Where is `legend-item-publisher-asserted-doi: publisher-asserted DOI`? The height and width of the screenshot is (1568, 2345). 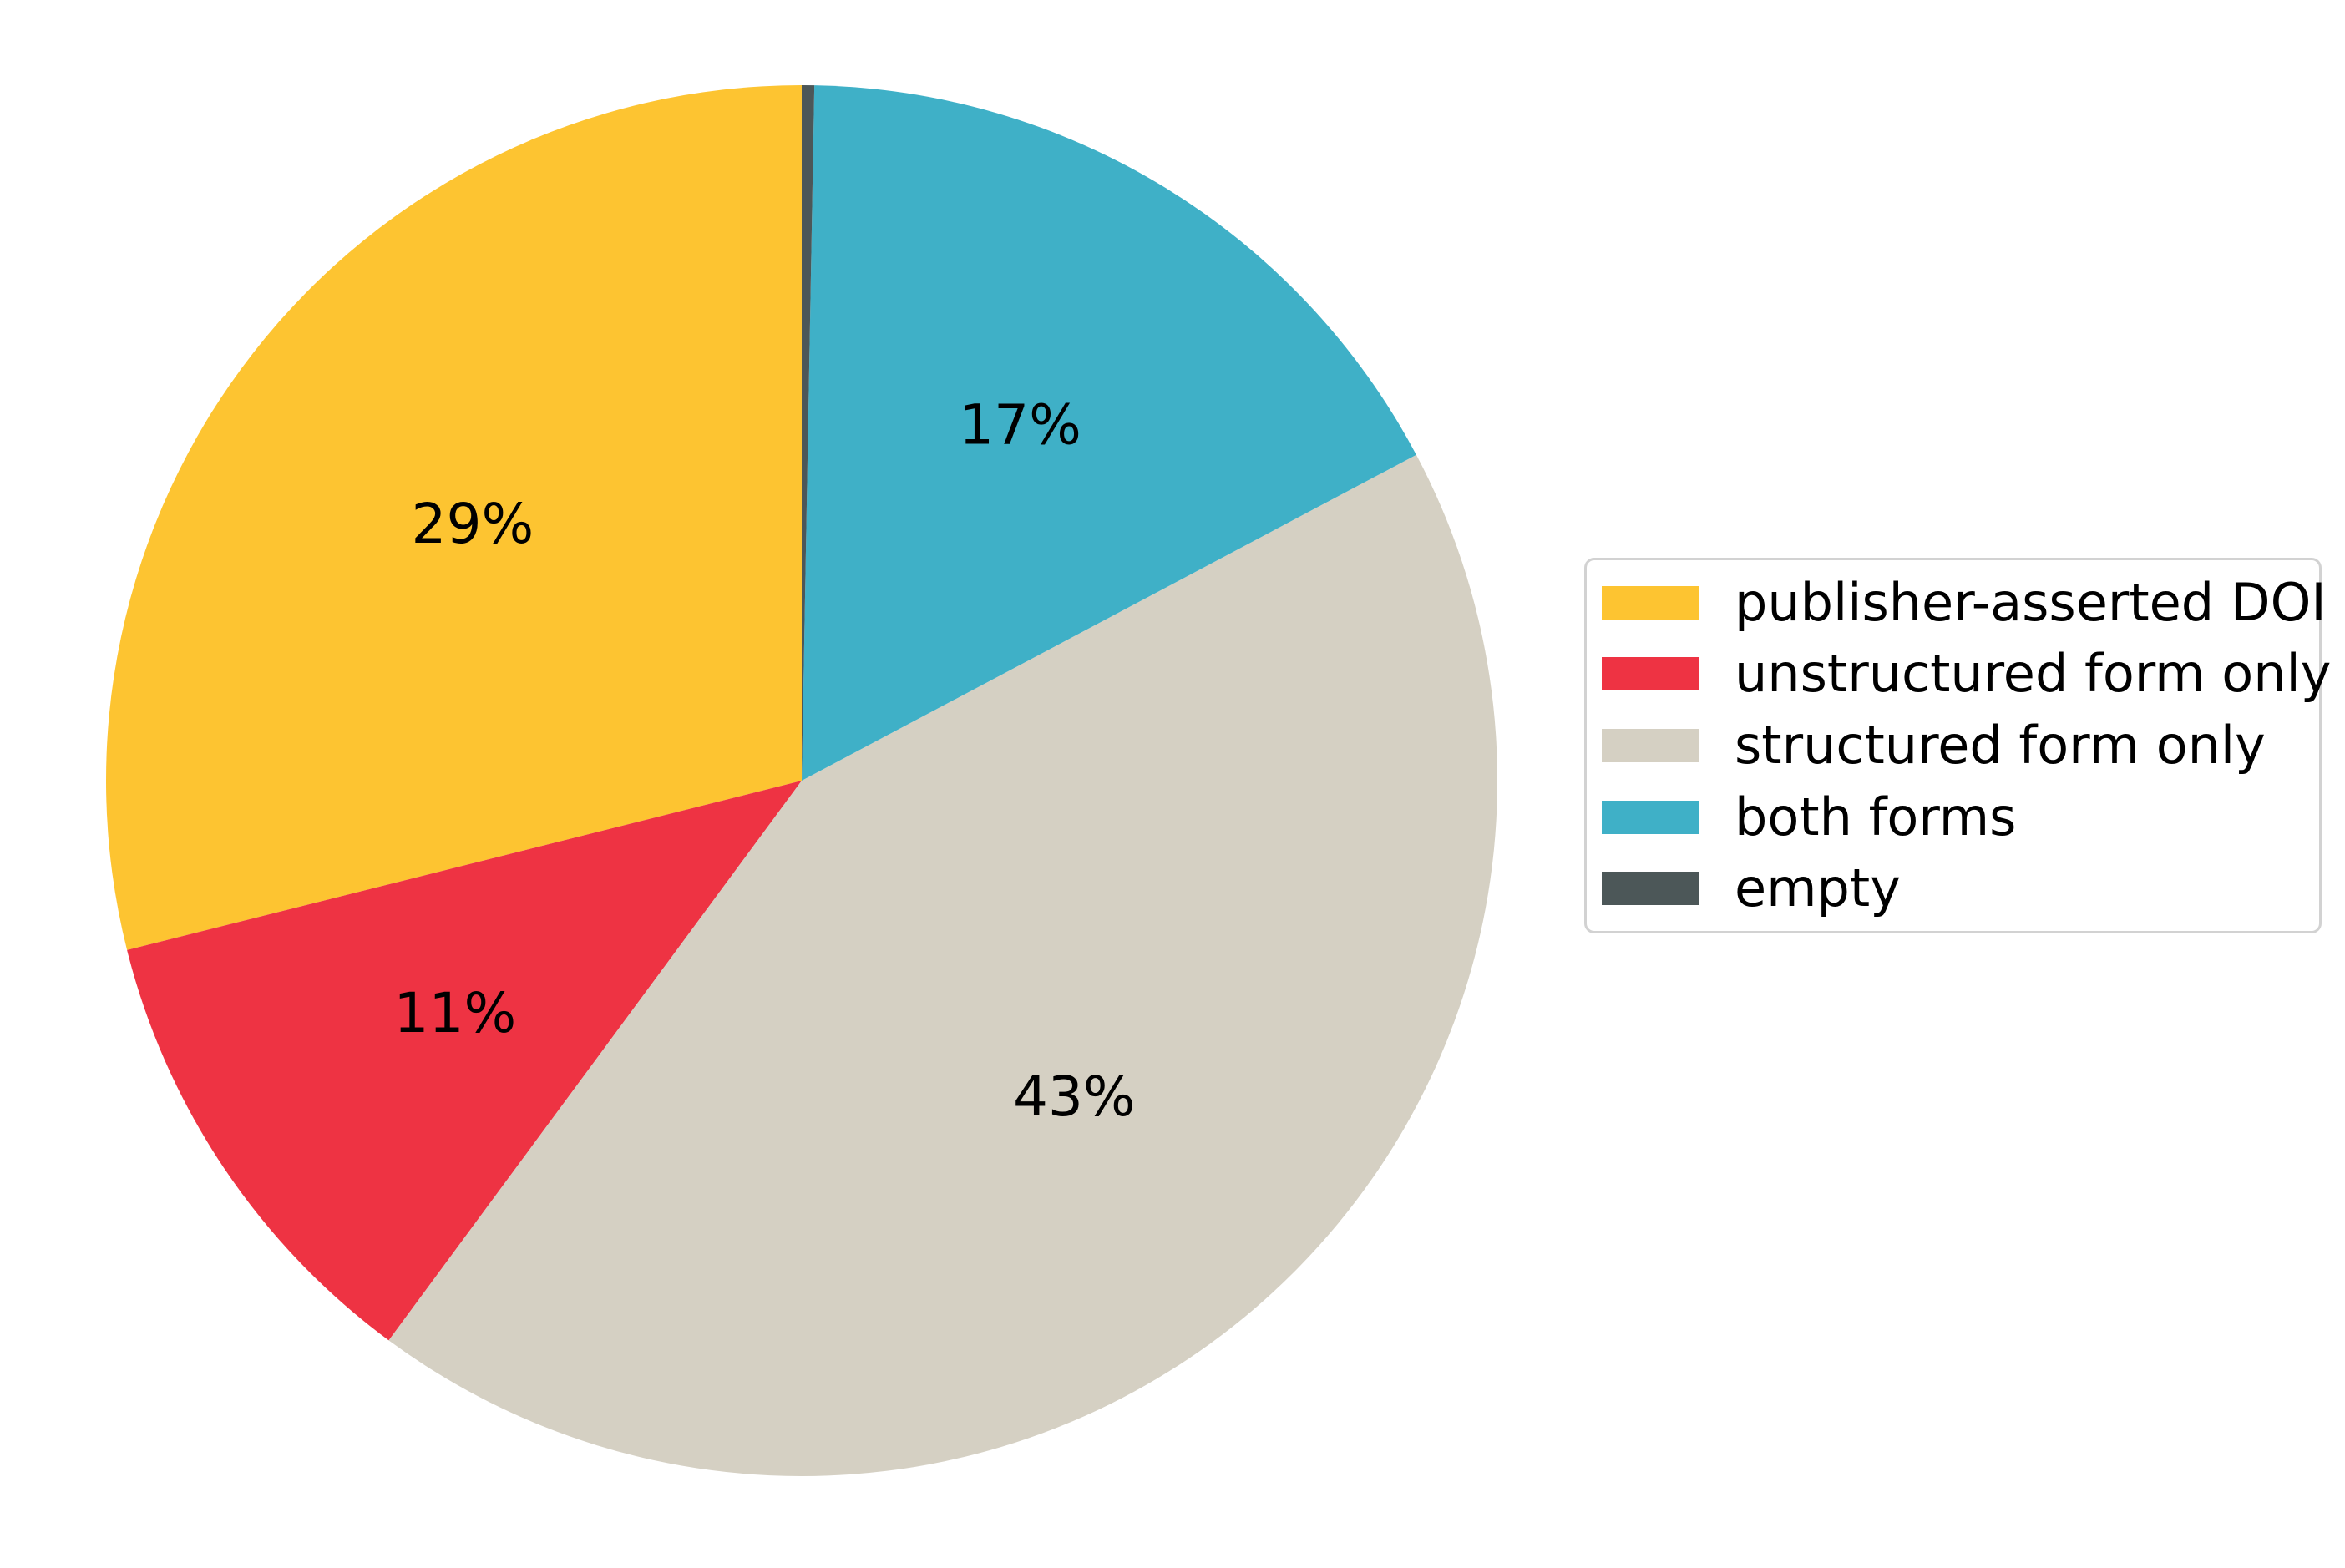 legend-item-publisher-asserted-doi: publisher-asserted DOI is located at coordinates (1965, 602).